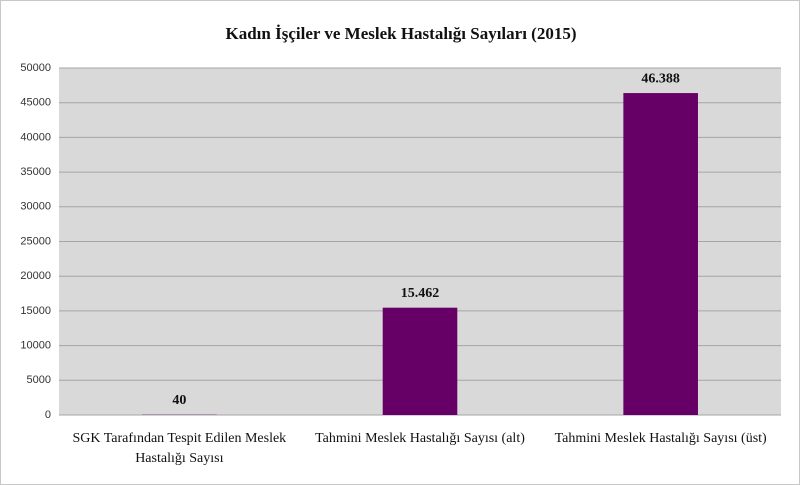  Describe the element at coordinates (35, 172) in the screenshot. I see `y-tick-label: 35000` at that location.